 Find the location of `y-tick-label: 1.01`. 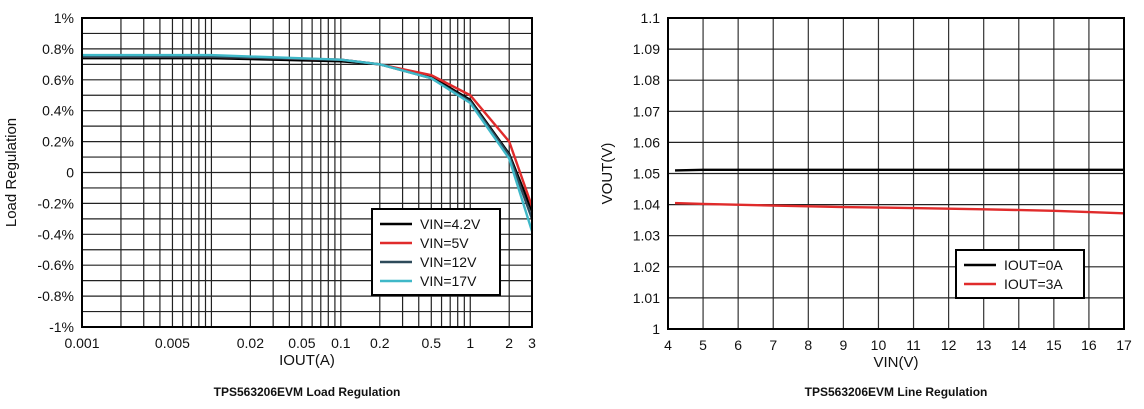

y-tick-label: 1.01 is located at coordinates (646, 298).